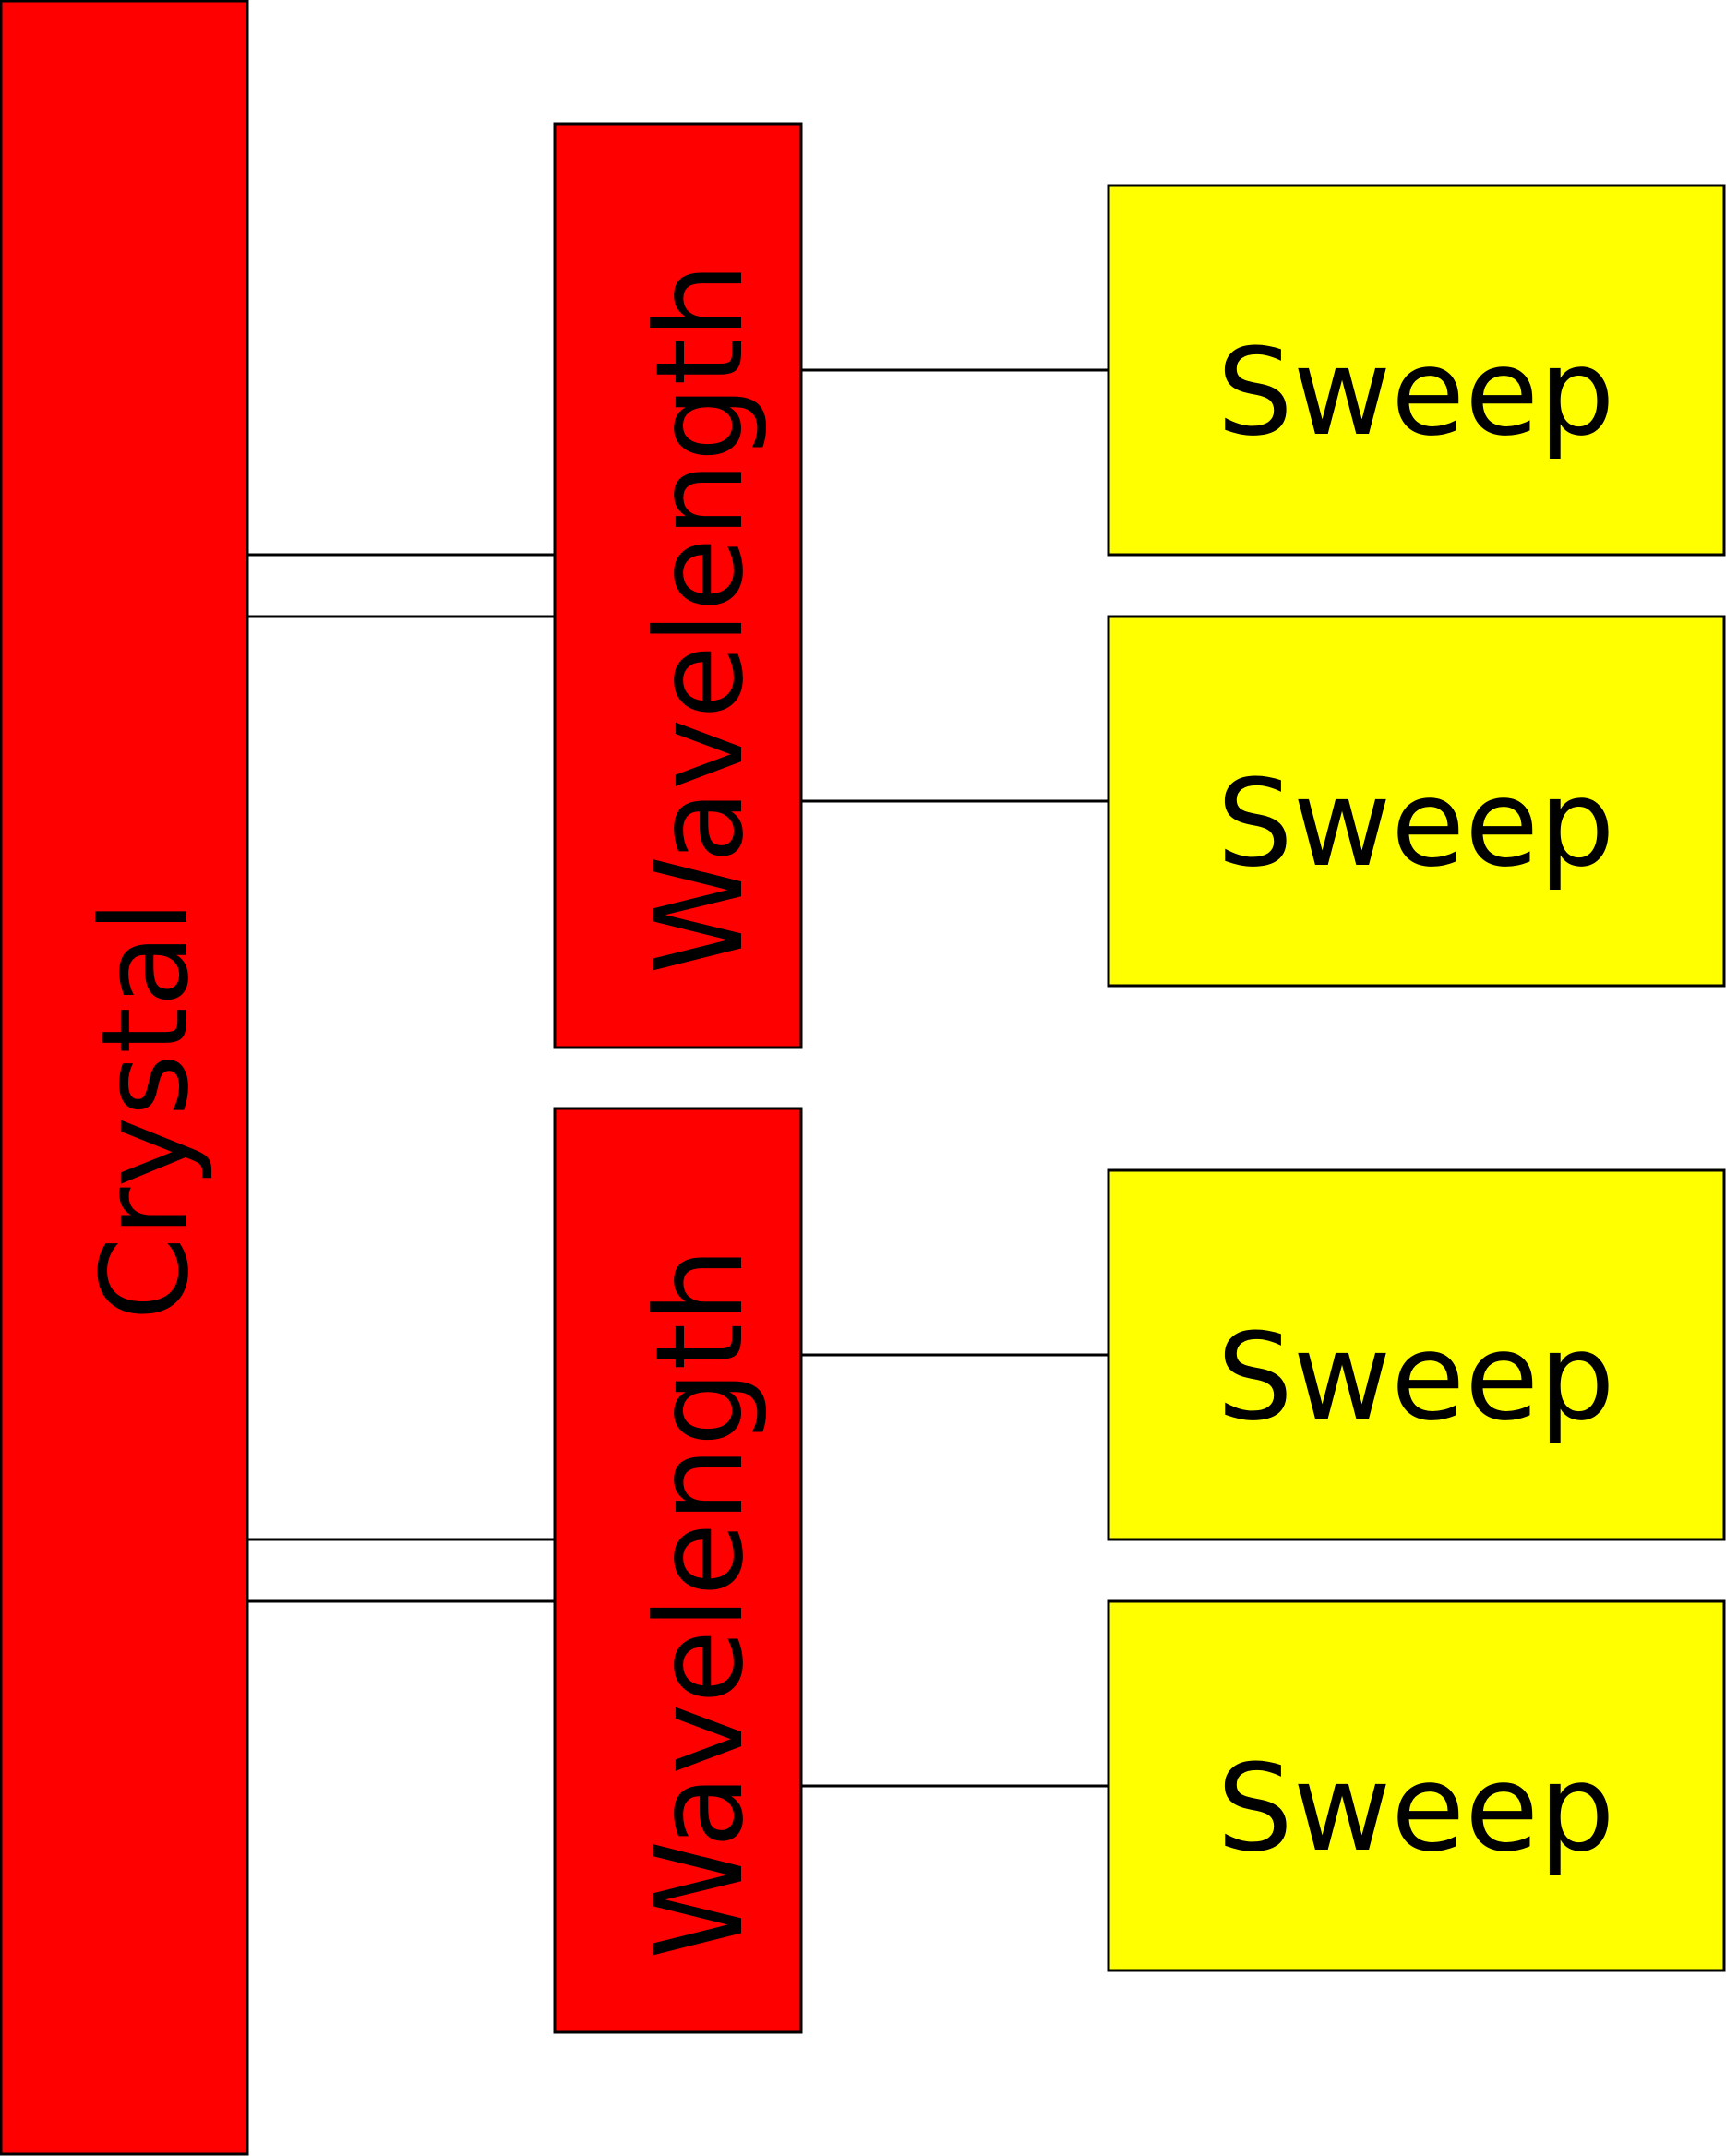 The height and width of the screenshot is (2156, 1726). Describe the element at coordinates (1415, 823) in the screenshot. I see `sweep-1-2-label: Sweep` at that location.